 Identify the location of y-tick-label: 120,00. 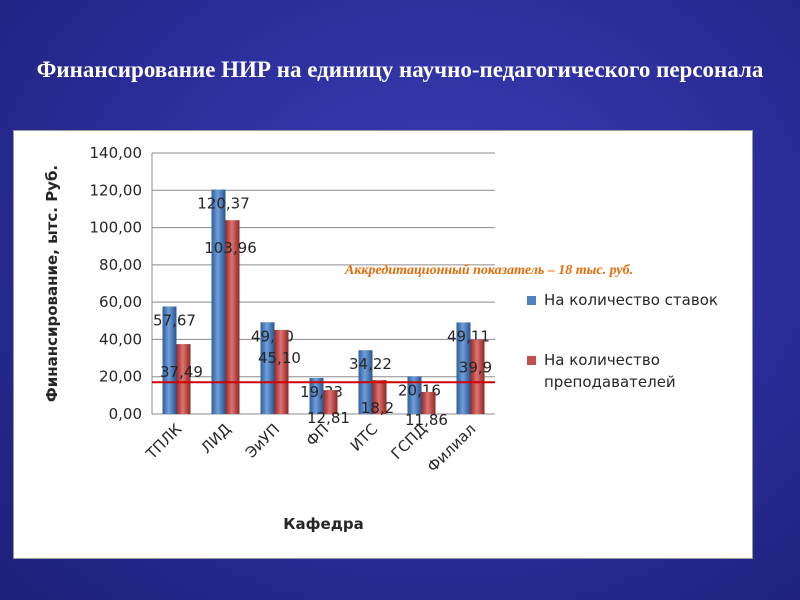
(116, 190).